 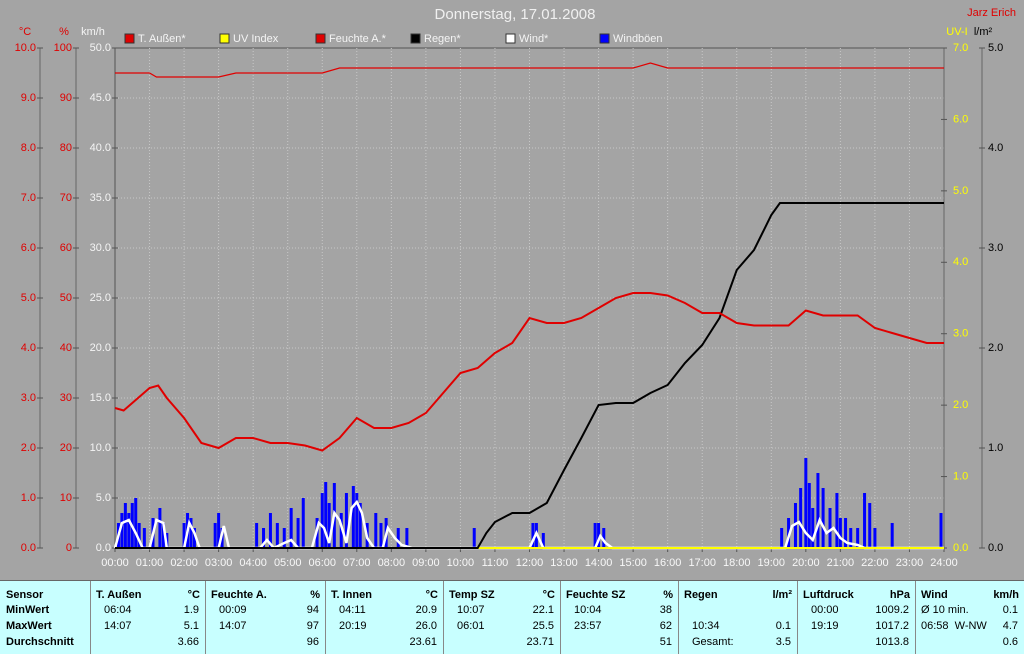 What do you see at coordinates (253, 563) in the screenshot?
I see `x-tick-label: 04:00` at bounding box center [253, 563].